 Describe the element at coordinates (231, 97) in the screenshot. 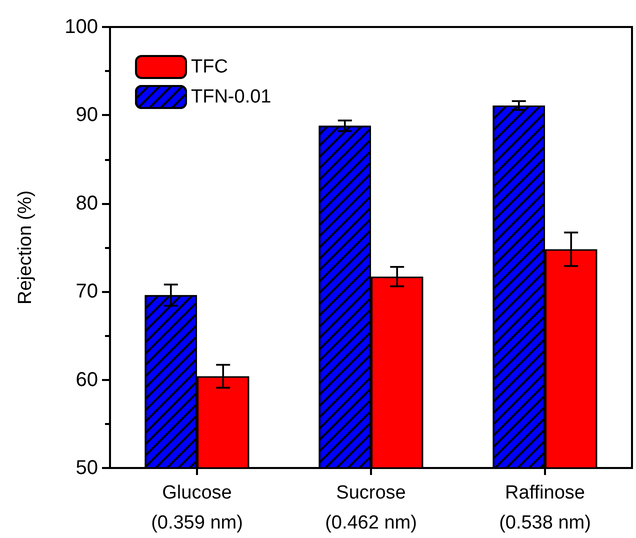

I see `legend-label: TFN-0.01` at that location.